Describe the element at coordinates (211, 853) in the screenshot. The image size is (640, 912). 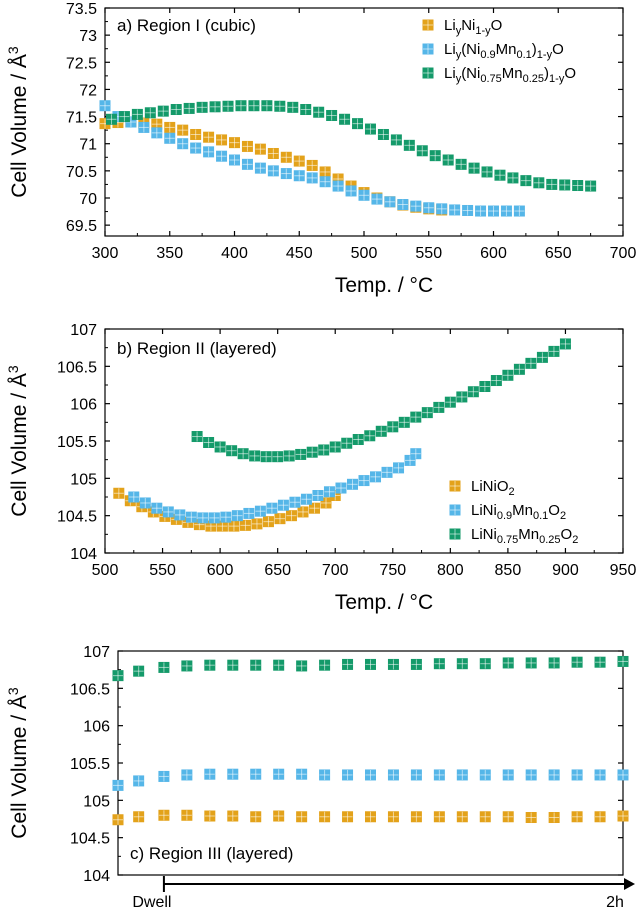
I see `panel-title: c) Region III (layered)` at that location.